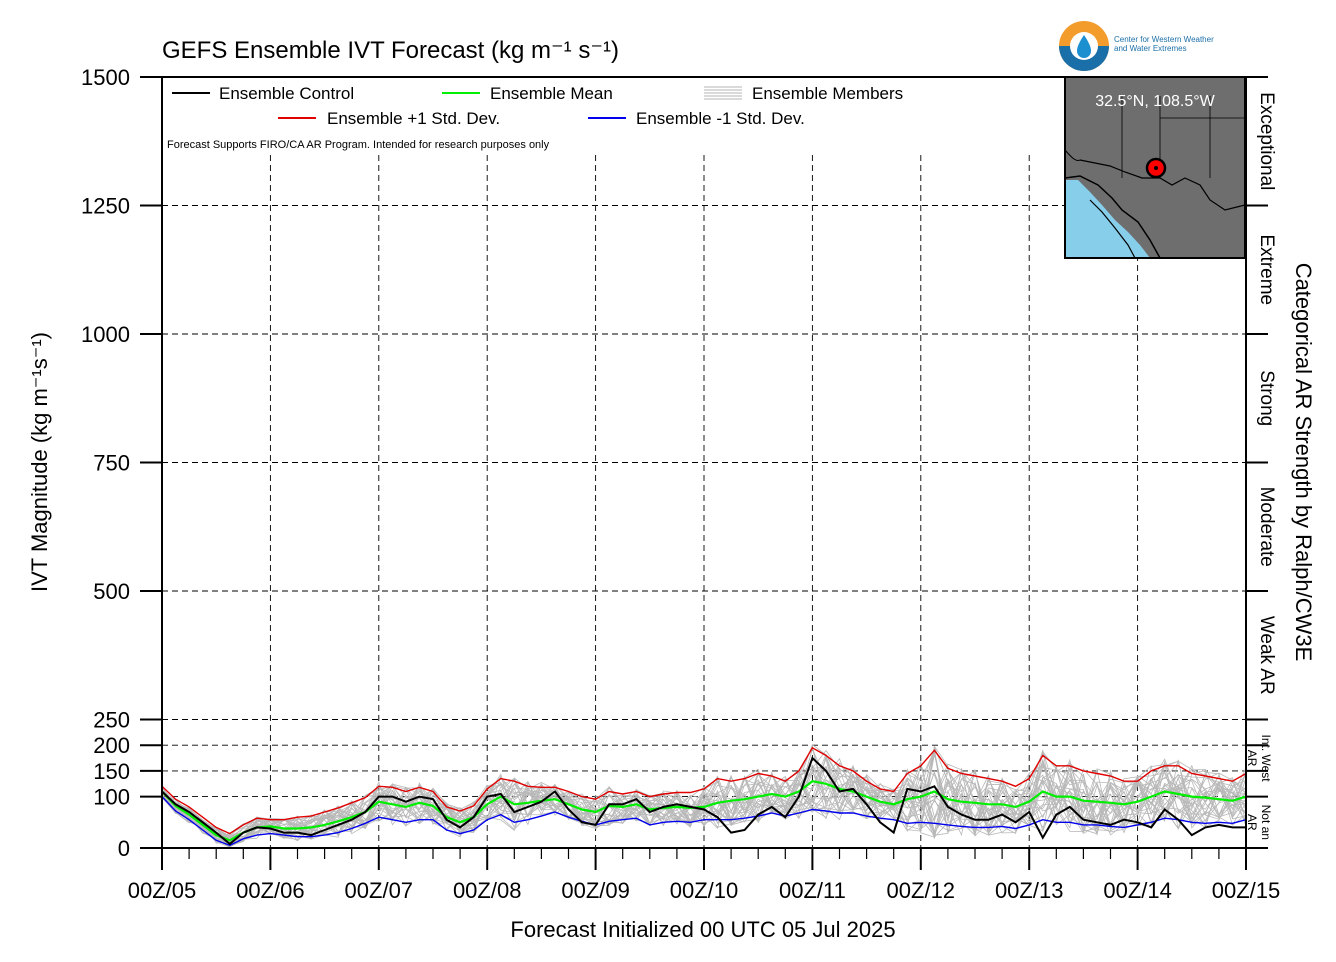  What do you see at coordinates (1137, 890) in the screenshot?
I see `x-tick-label: 00Z/14` at bounding box center [1137, 890].